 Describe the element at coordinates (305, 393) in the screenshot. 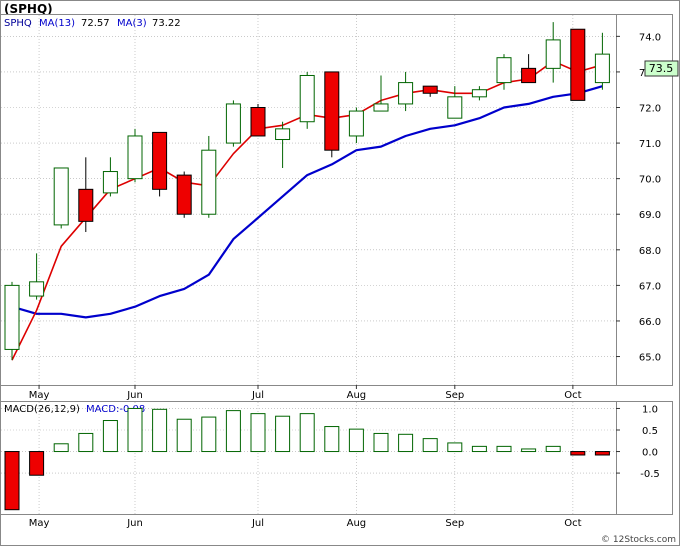

I see `price-x-axis: May Jun Jul Aug Sep Oct` at that location.